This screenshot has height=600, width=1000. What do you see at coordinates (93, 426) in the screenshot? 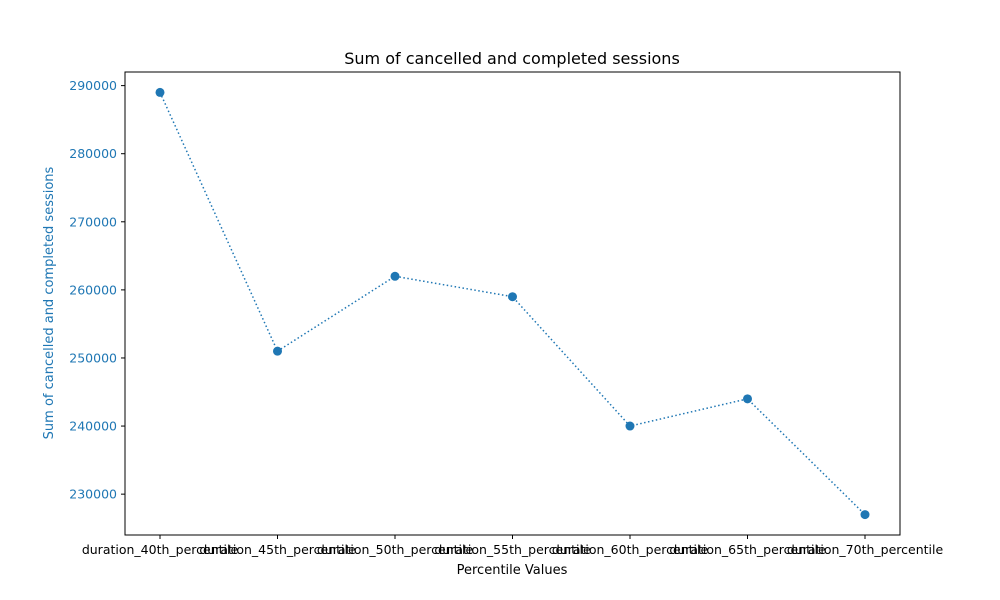
I see `y-tick-label: 240000` at bounding box center [93, 426].